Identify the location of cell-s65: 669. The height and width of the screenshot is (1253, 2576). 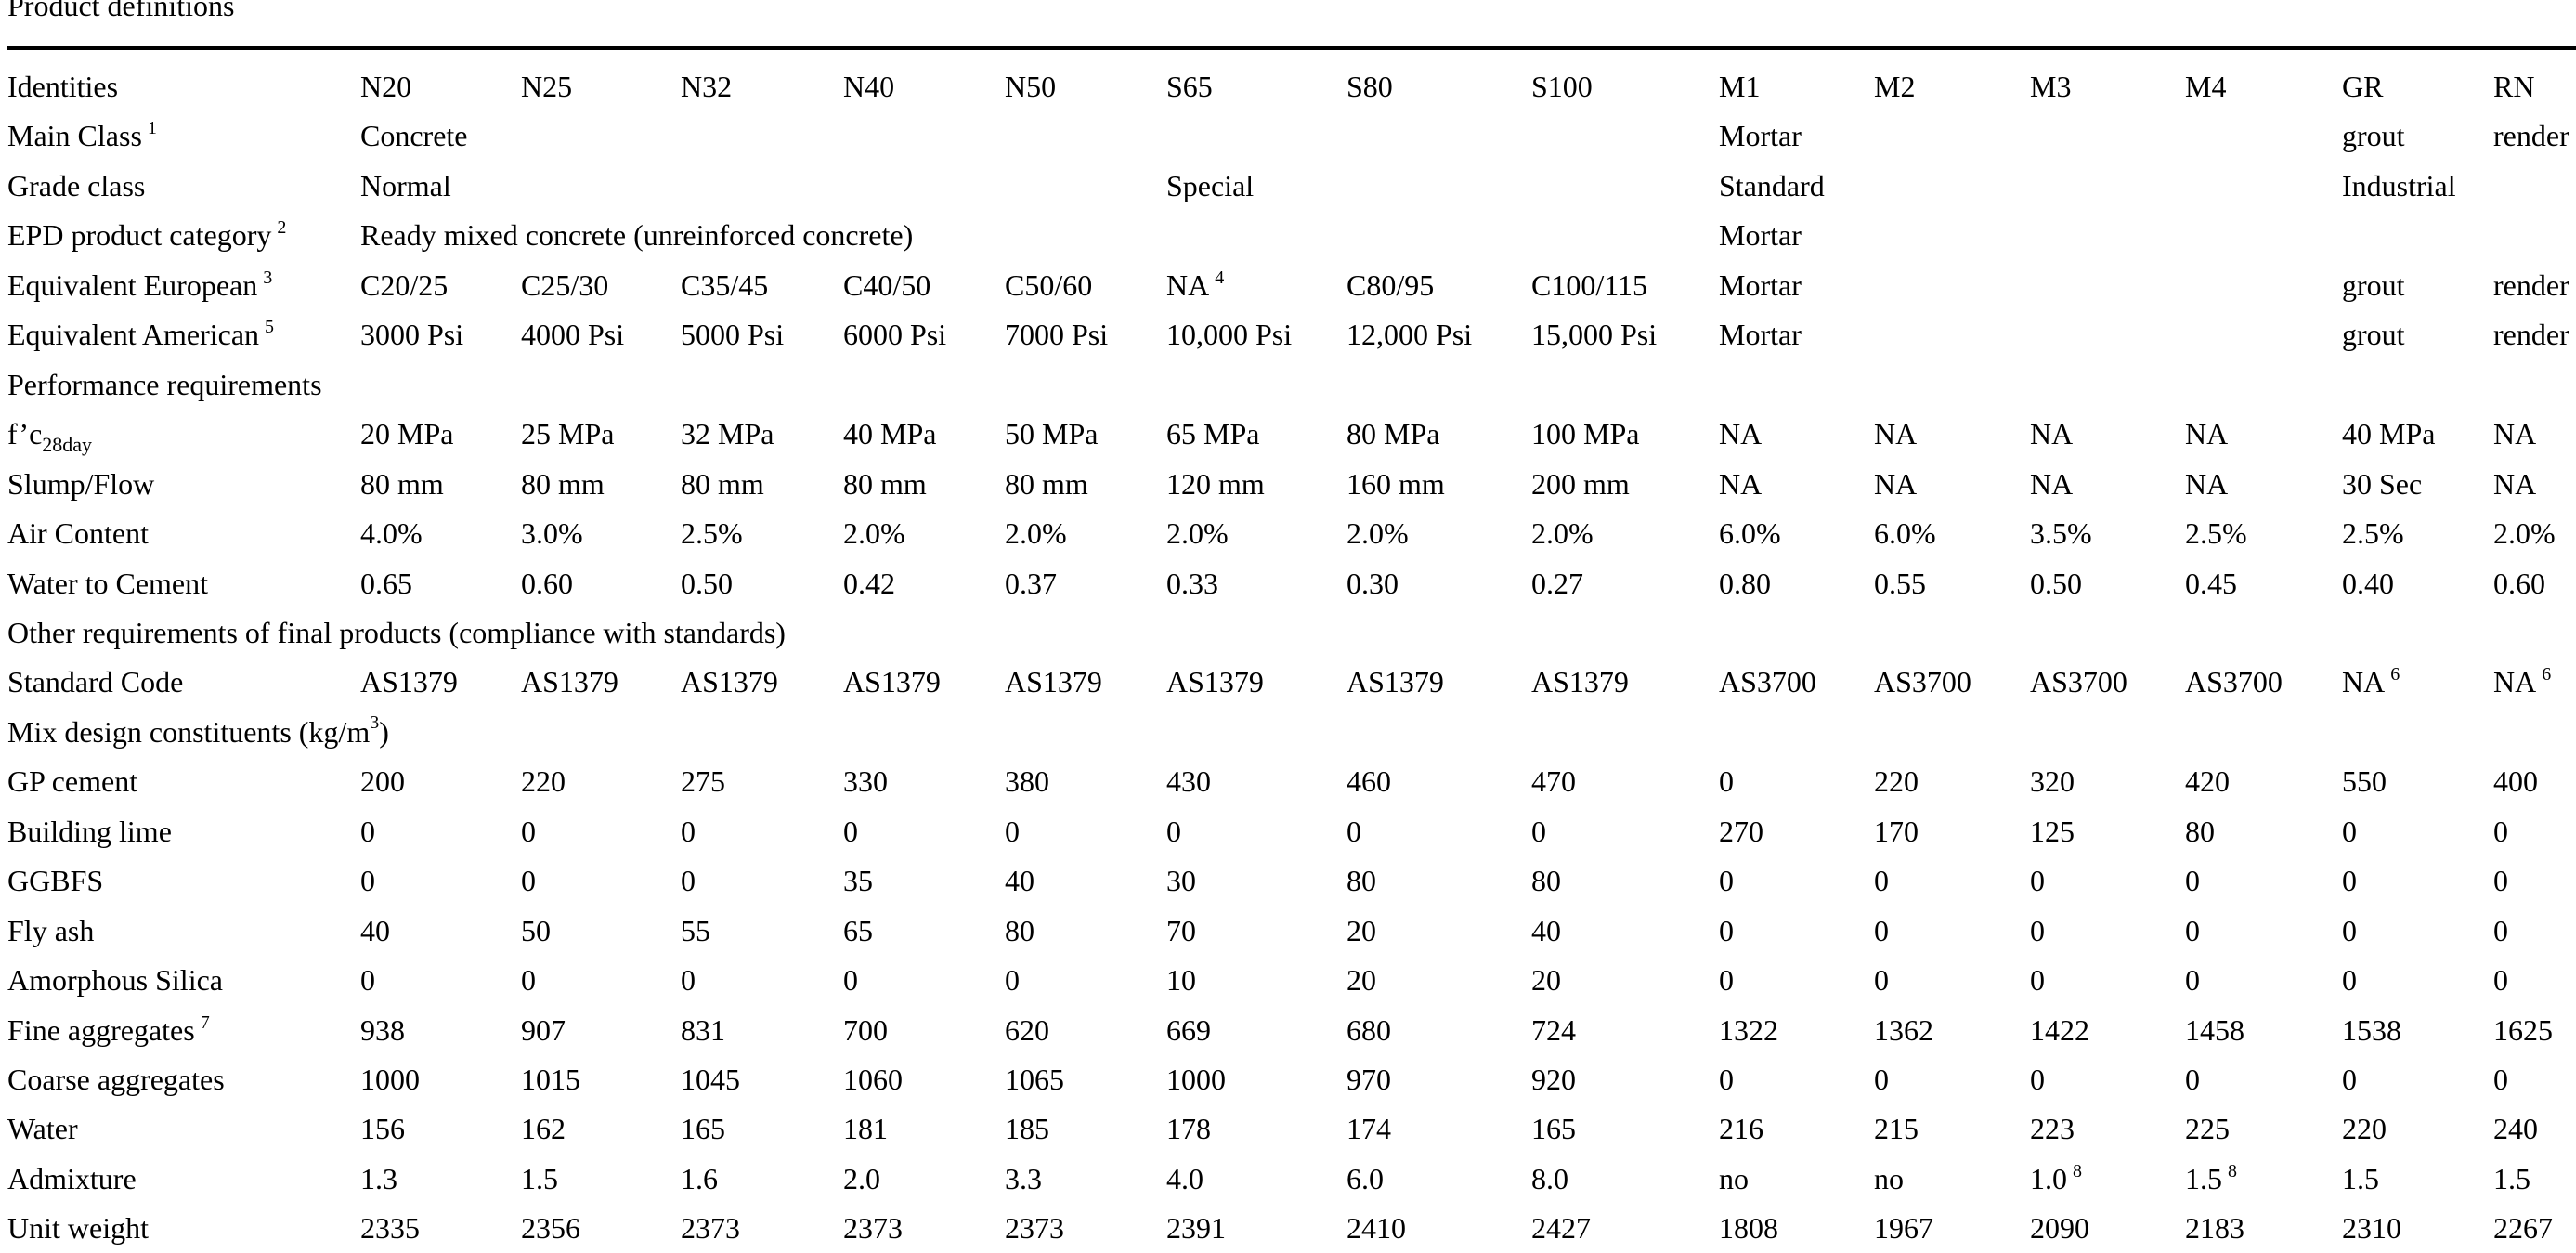
(1188, 1030).